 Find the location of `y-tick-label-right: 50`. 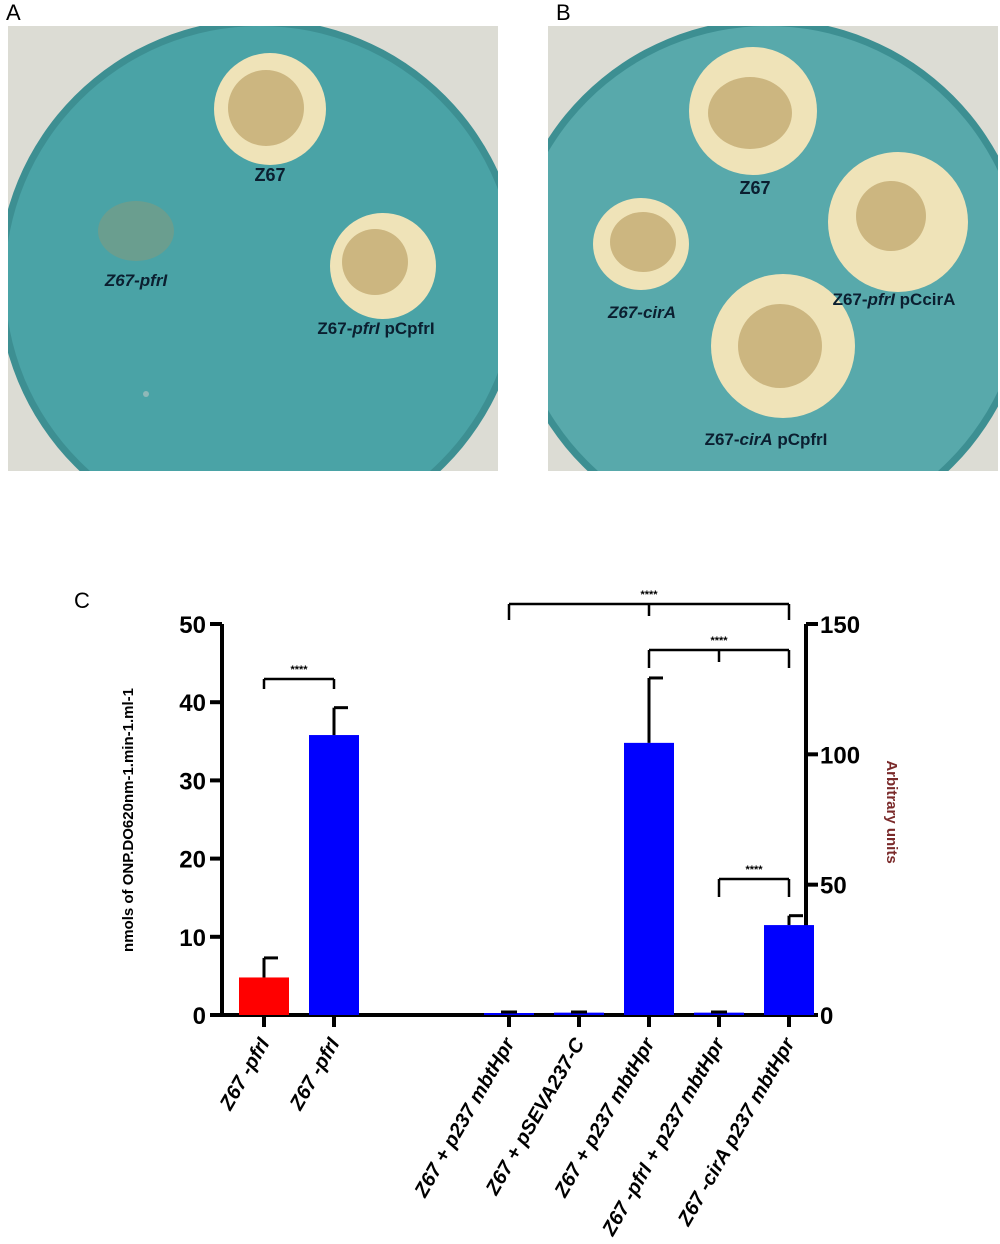

y-tick-label-right: 50 is located at coordinates (833, 886).